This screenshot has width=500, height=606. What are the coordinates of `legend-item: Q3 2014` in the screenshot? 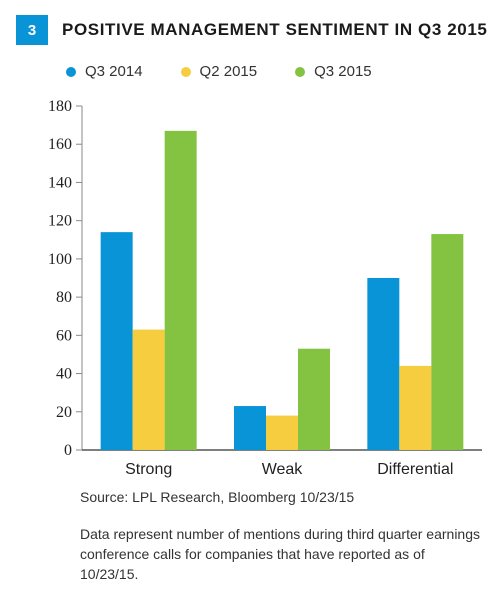 It's located at (104, 71).